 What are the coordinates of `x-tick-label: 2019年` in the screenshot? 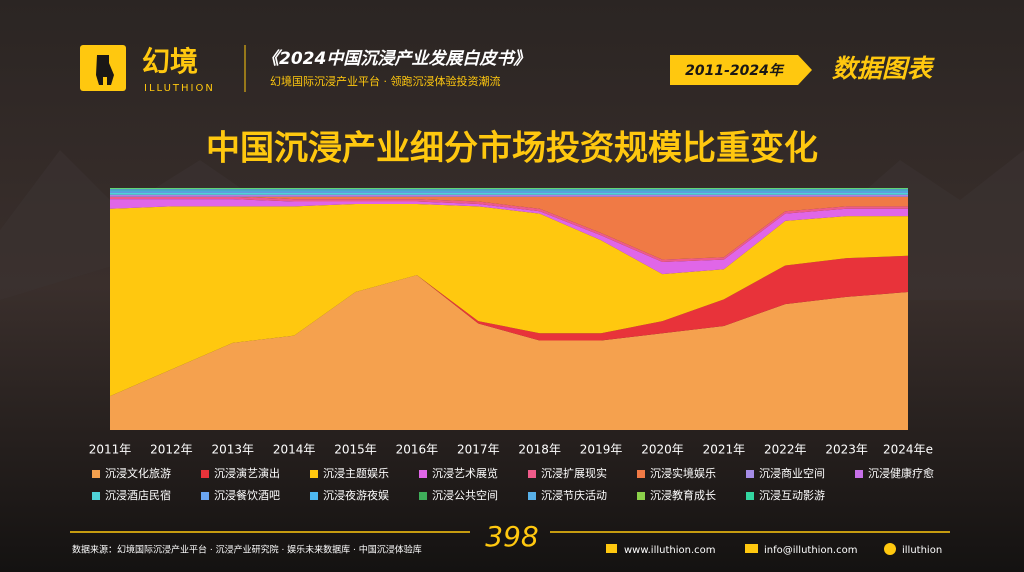 It's located at (601, 450).